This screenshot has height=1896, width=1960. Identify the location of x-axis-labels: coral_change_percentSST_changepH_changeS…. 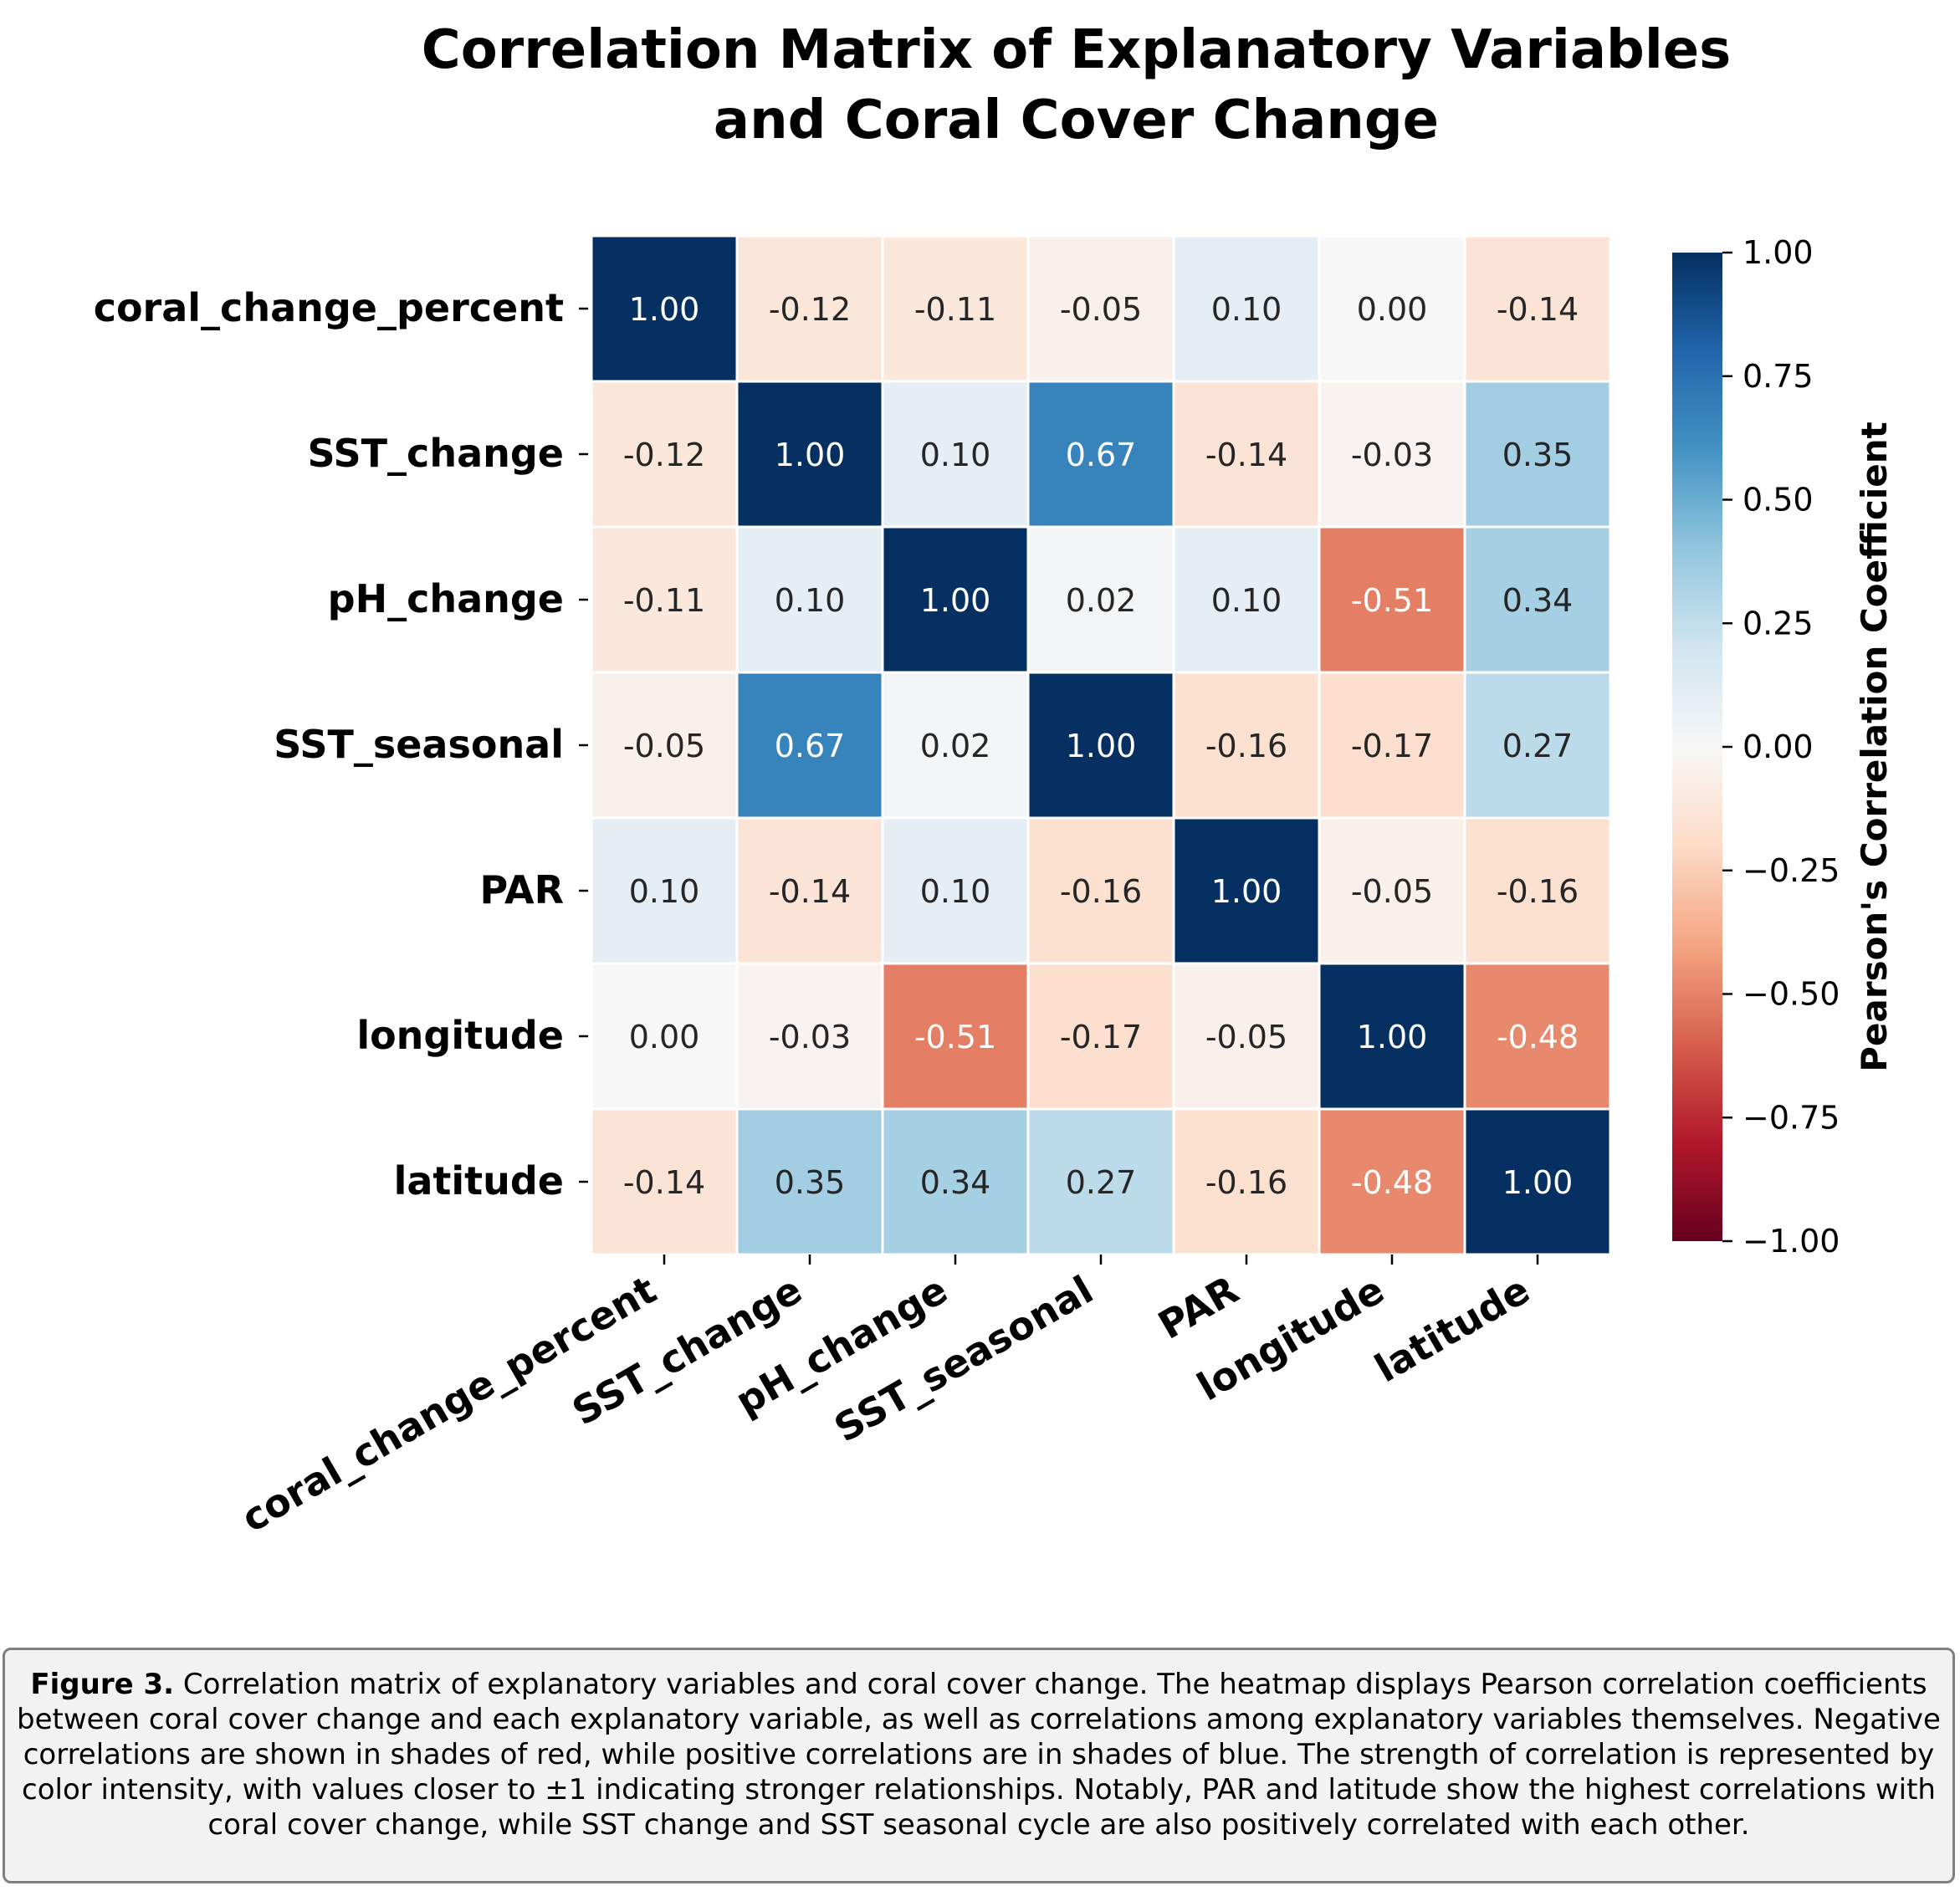
(887, 1398).